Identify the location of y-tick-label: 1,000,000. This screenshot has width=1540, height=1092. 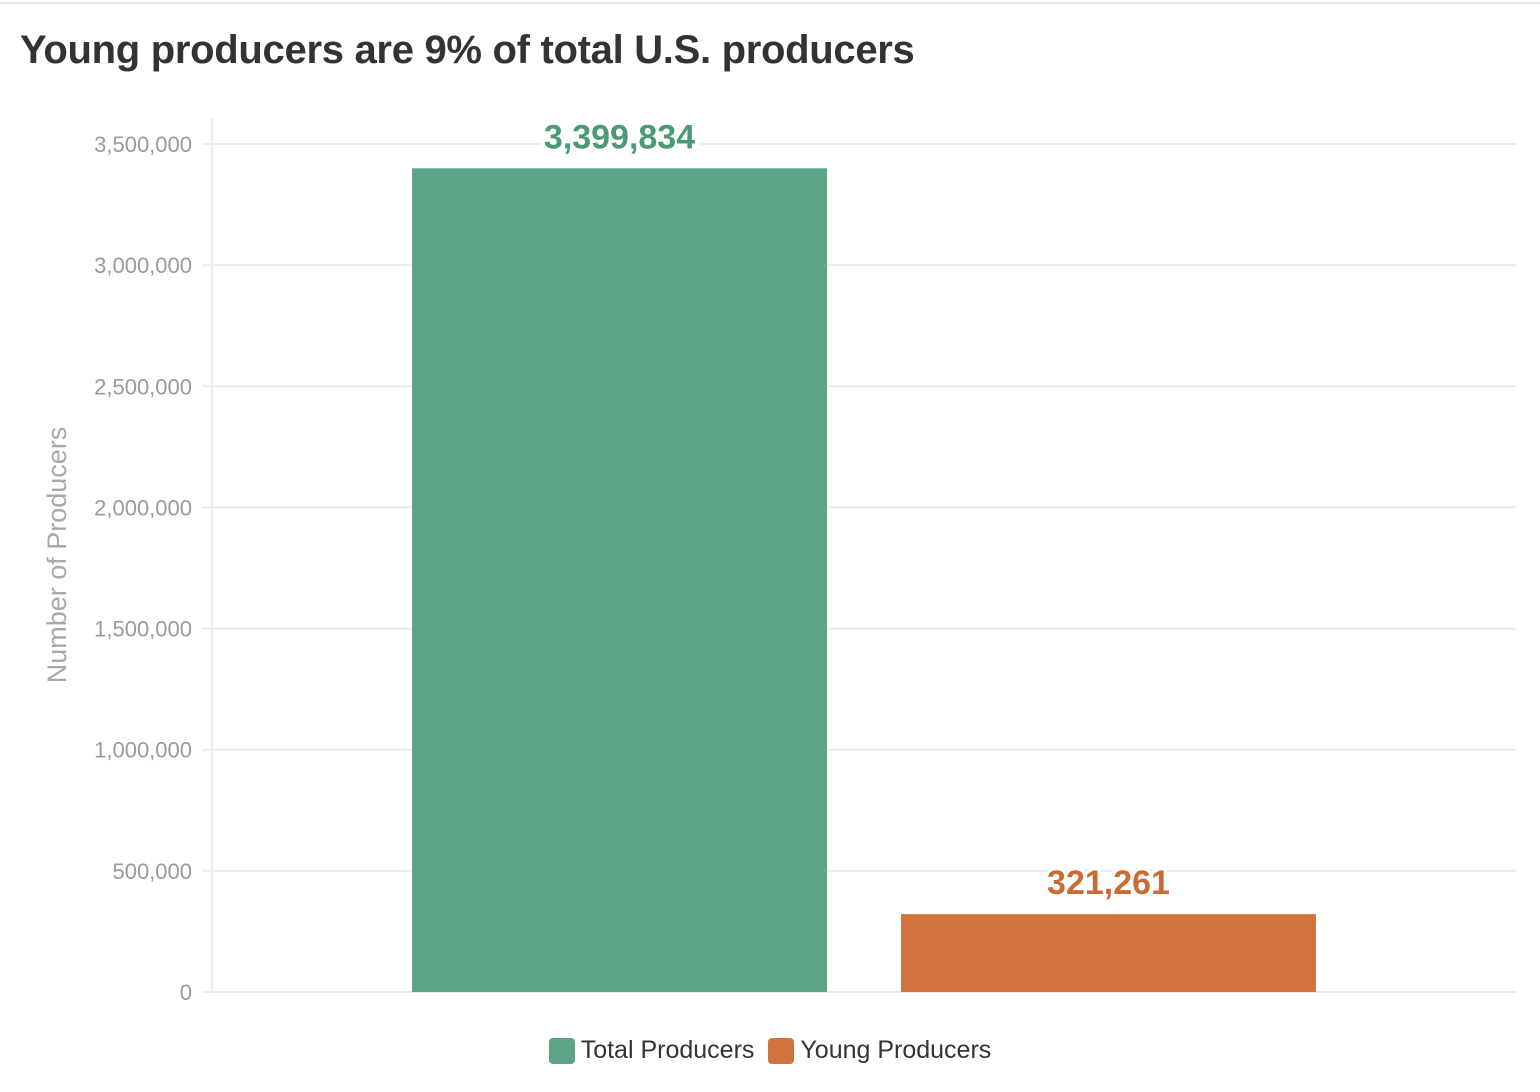
(143, 750).